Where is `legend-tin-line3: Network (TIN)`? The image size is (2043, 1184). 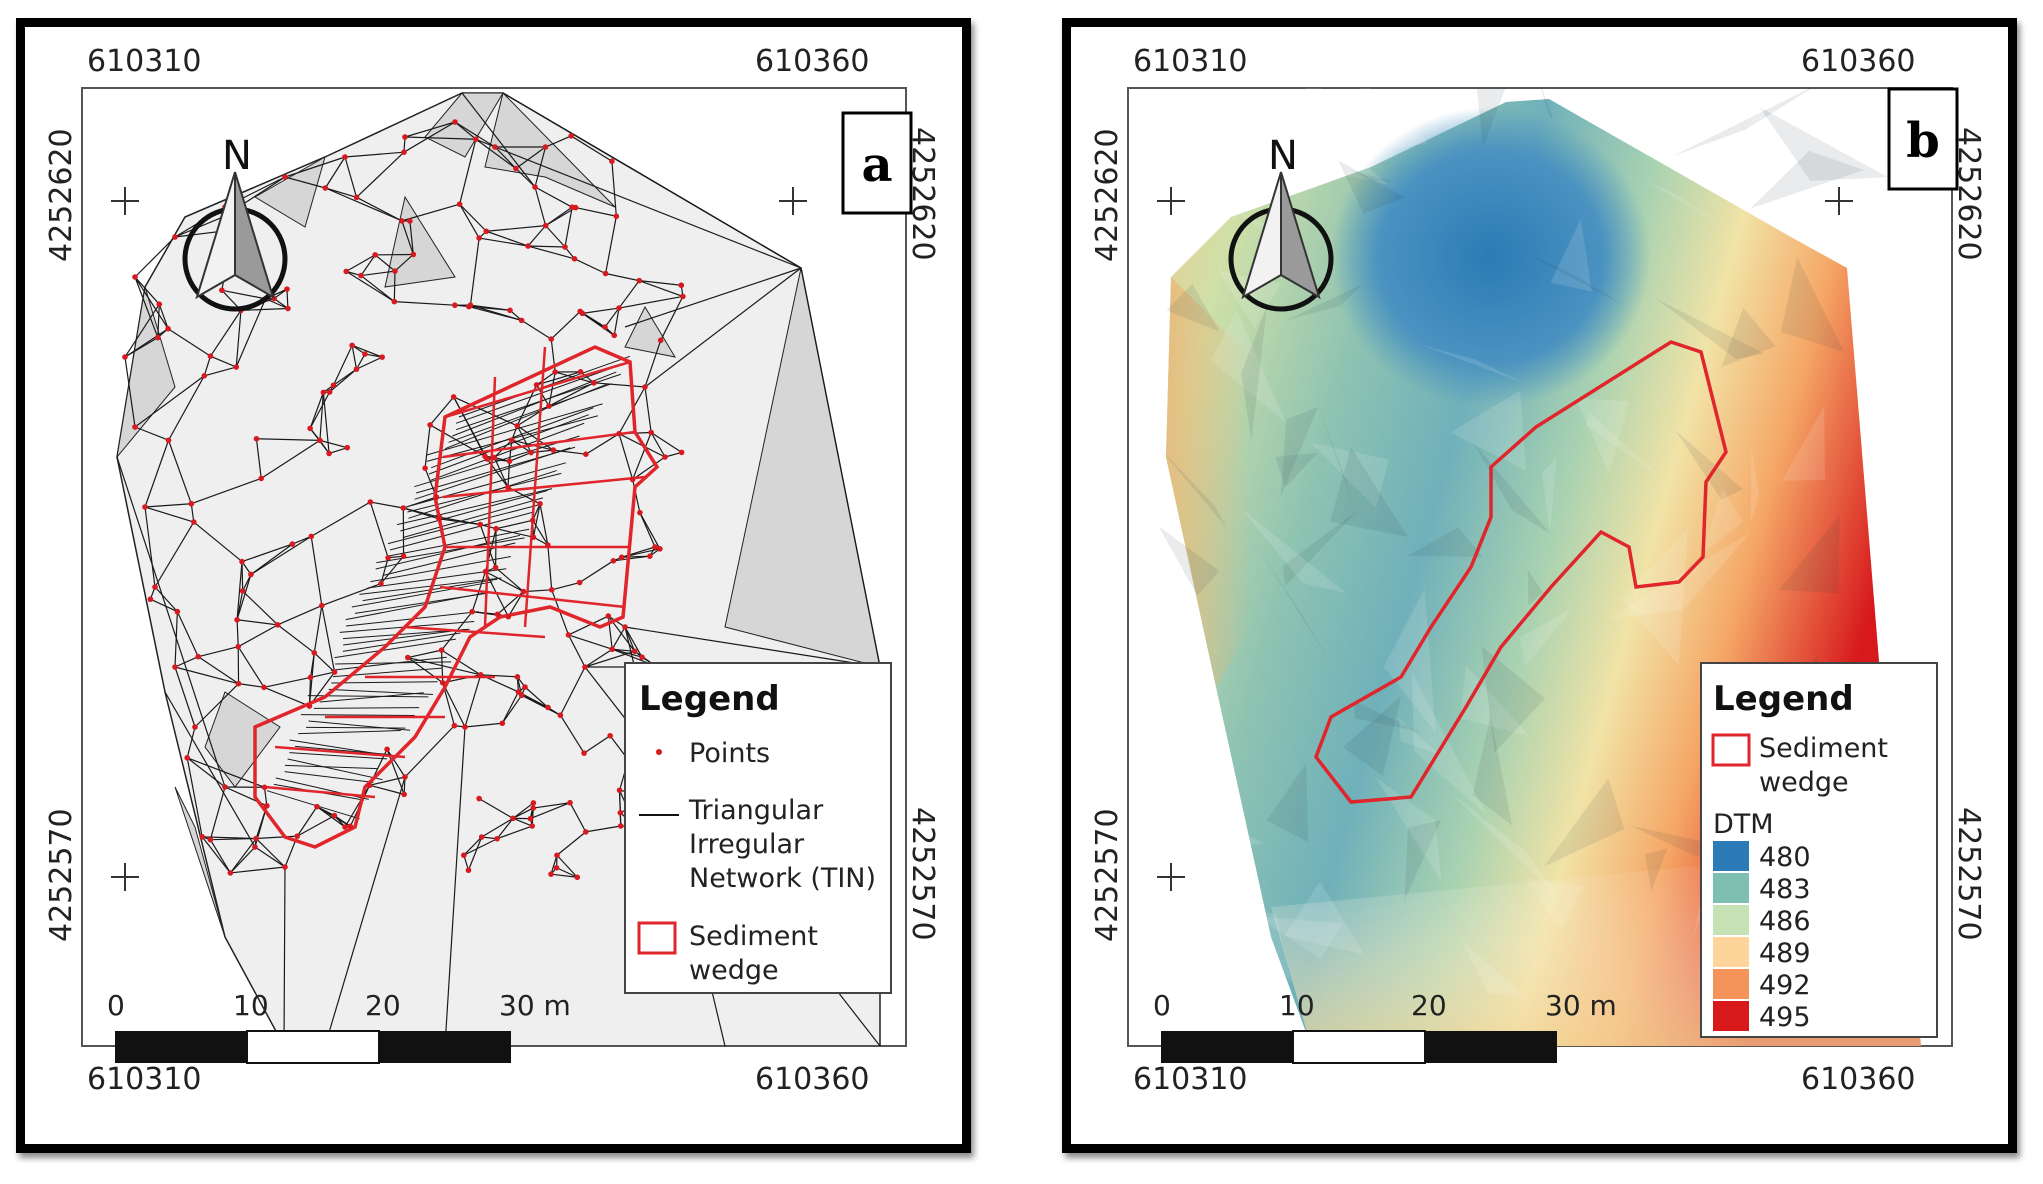
legend-tin-line3: Network (TIN) is located at coordinates (782, 878).